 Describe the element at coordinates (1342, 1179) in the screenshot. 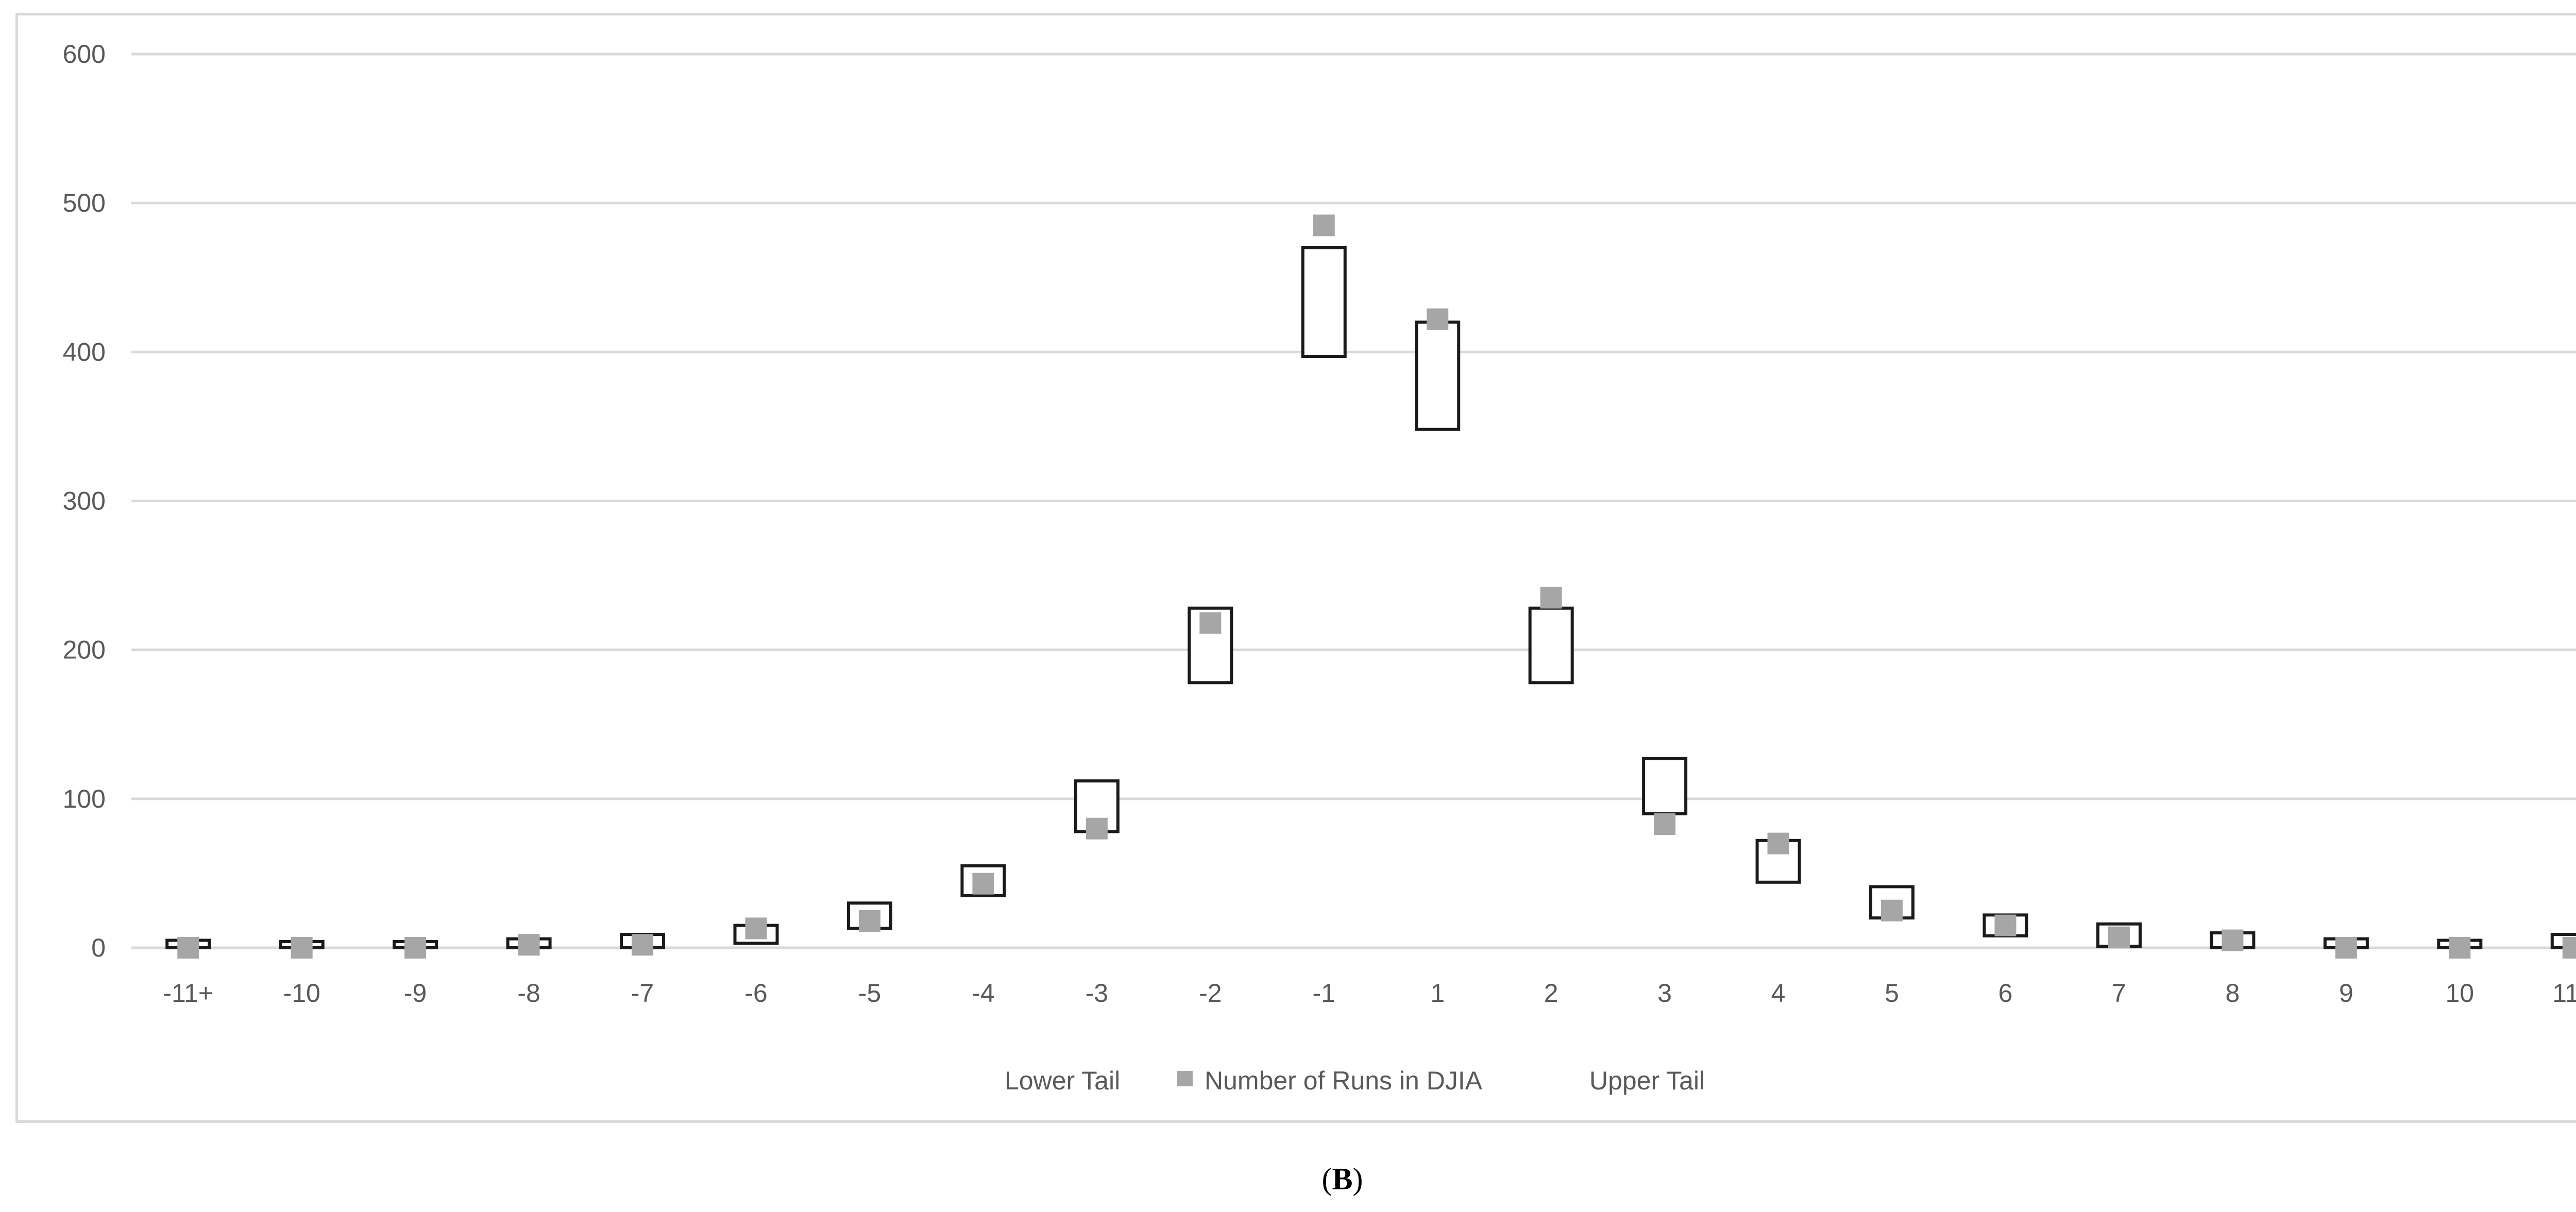

I see `caption-letter: B` at that location.